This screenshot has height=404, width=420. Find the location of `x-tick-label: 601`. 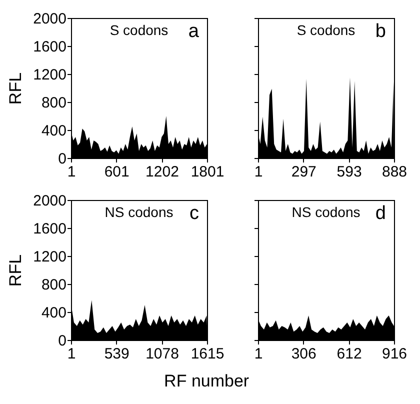

x-tick-label: 601 is located at coordinates (117, 172).